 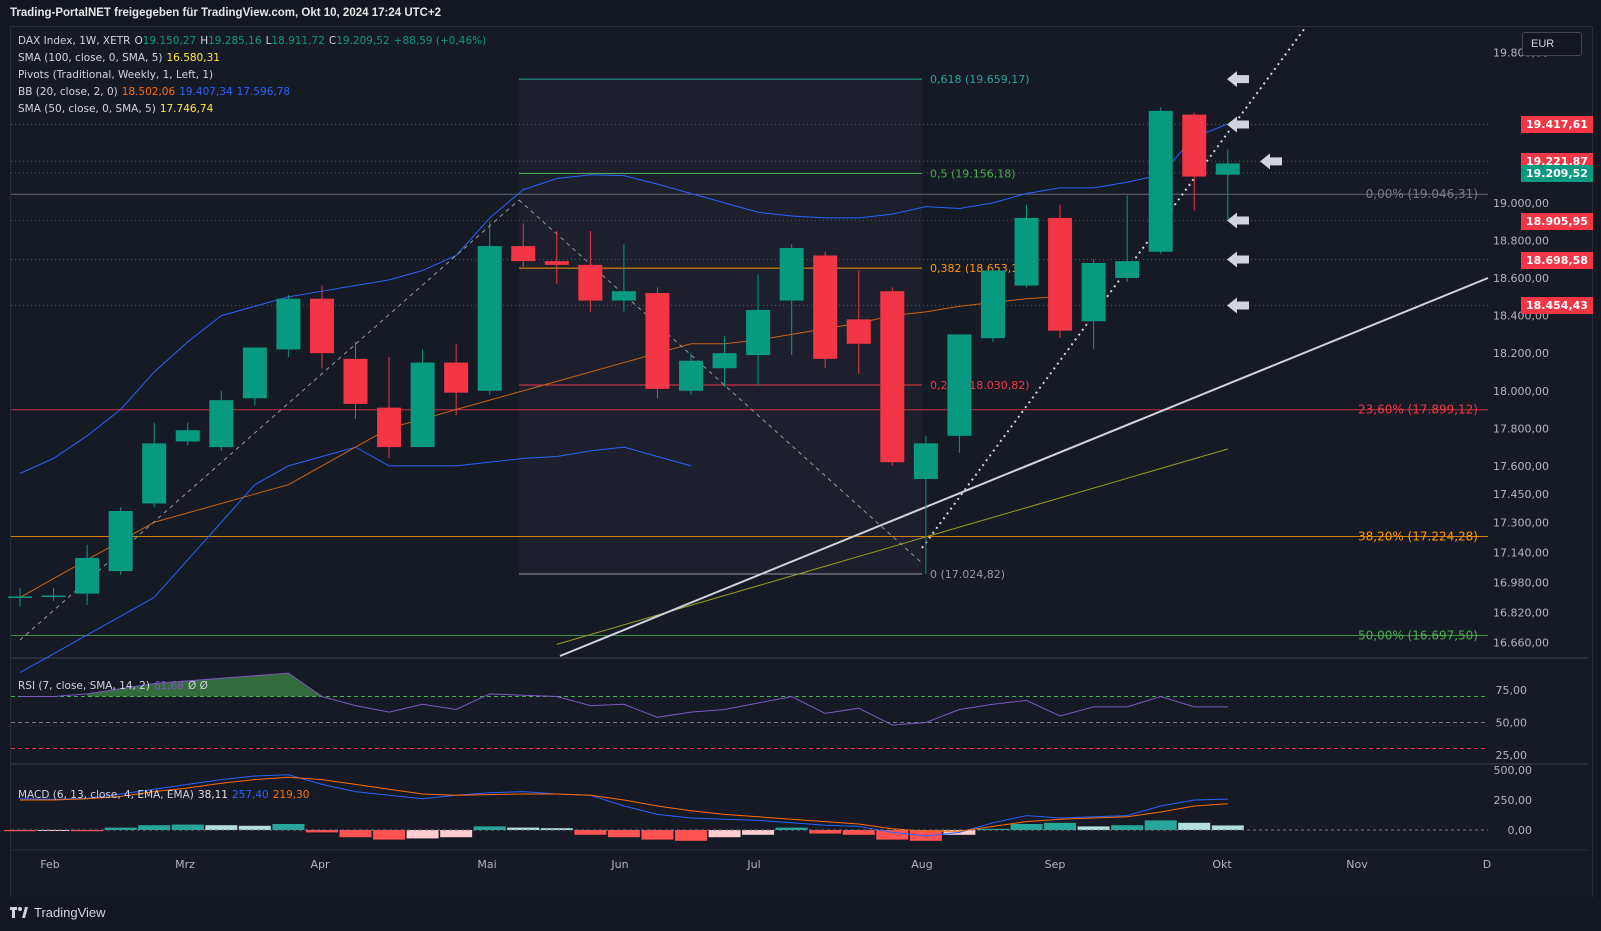 I want to click on time-axis-tick: Mai, so click(x=486, y=864).